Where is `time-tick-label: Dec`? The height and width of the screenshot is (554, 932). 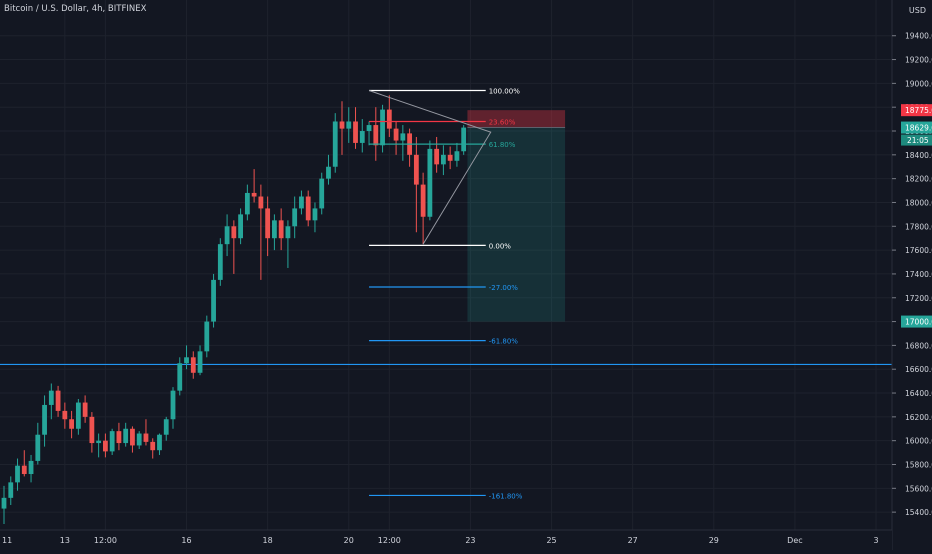
time-tick-label: Dec is located at coordinates (794, 540).